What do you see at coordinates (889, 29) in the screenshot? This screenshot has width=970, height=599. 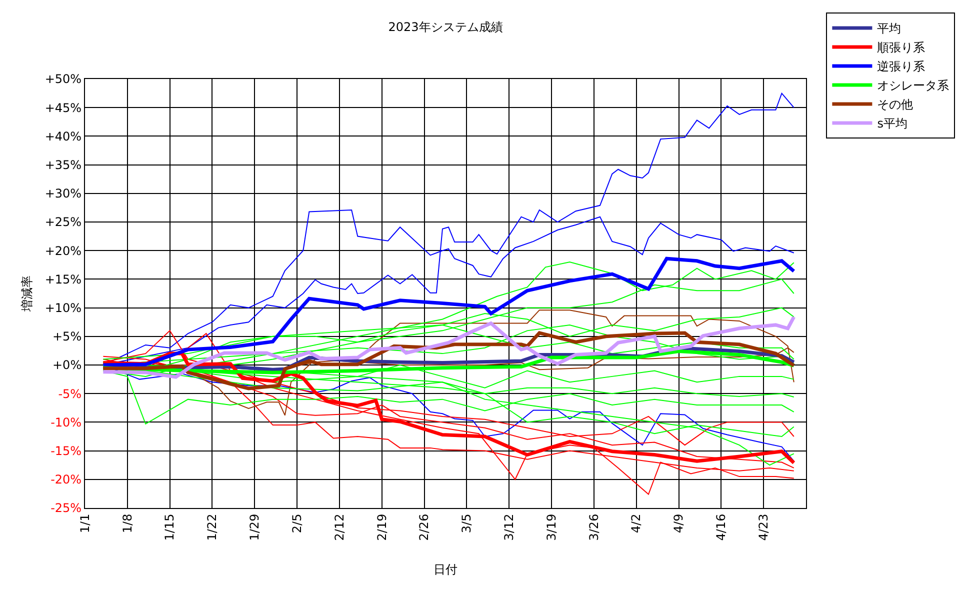 I see `legend-label: 平均` at bounding box center [889, 29].